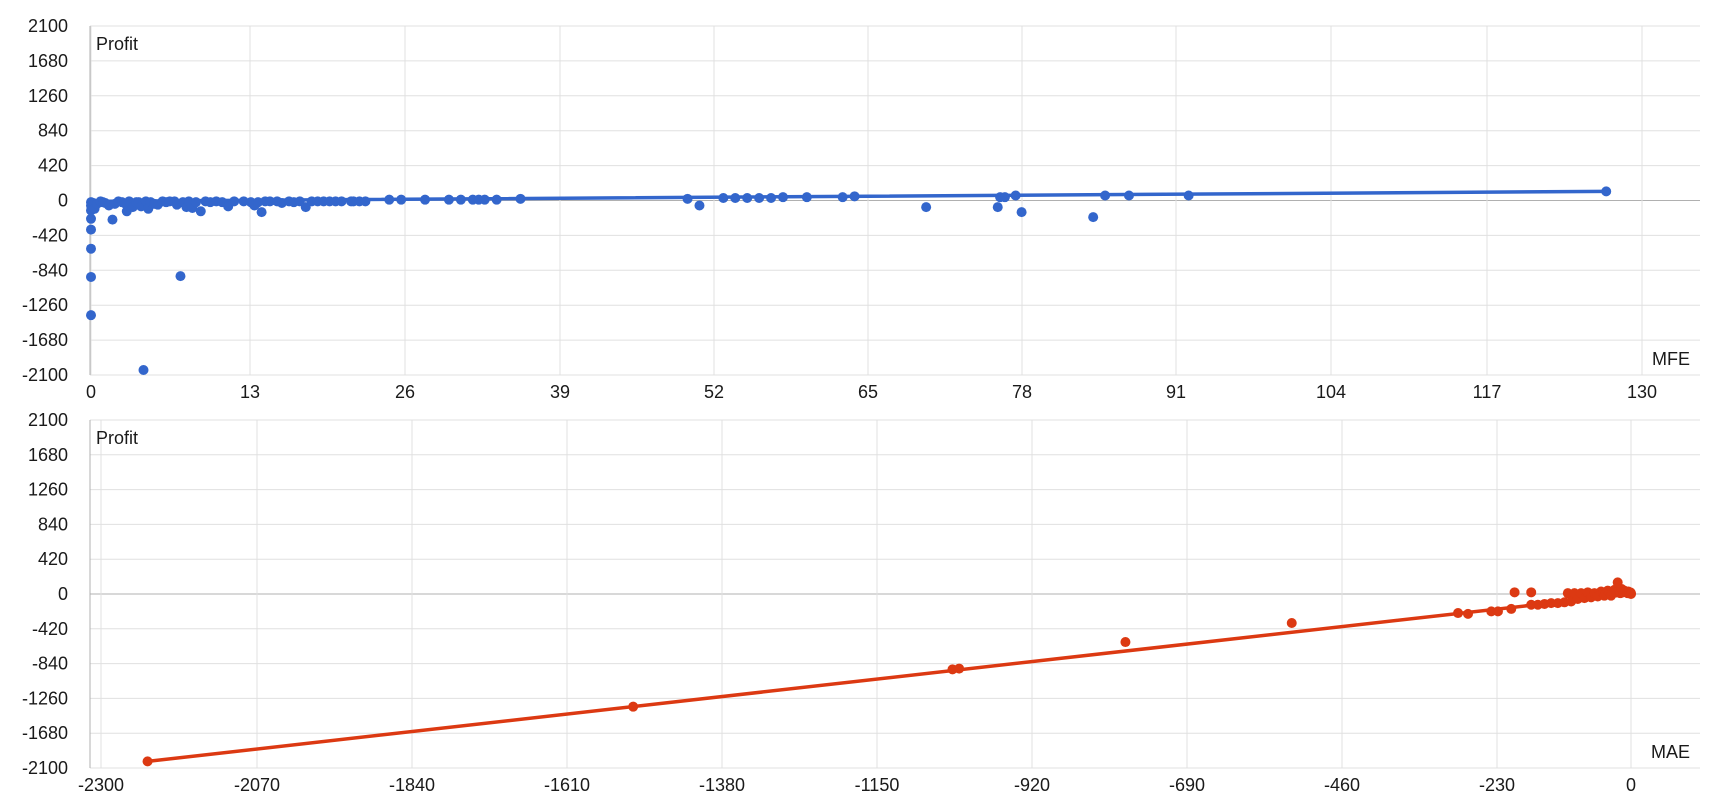 The height and width of the screenshot is (805, 1720). What do you see at coordinates (1497, 785) in the screenshot?
I see `x-tick-label: -230` at bounding box center [1497, 785].